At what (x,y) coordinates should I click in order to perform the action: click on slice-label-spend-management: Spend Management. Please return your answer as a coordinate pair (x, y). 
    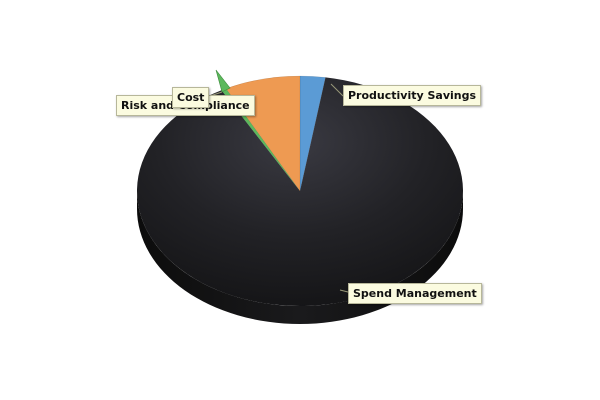
    Looking at the image, I should click on (415, 293).